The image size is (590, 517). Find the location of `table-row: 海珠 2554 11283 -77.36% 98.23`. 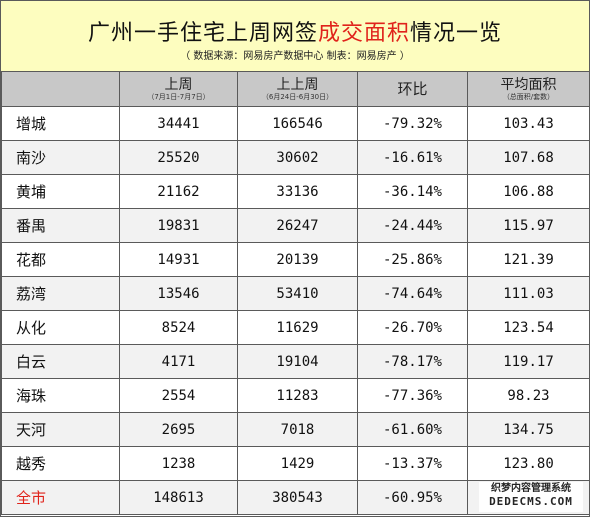

table-row: 海珠 2554 11283 -77.36% 98.23 is located at coordinates (295, 395).